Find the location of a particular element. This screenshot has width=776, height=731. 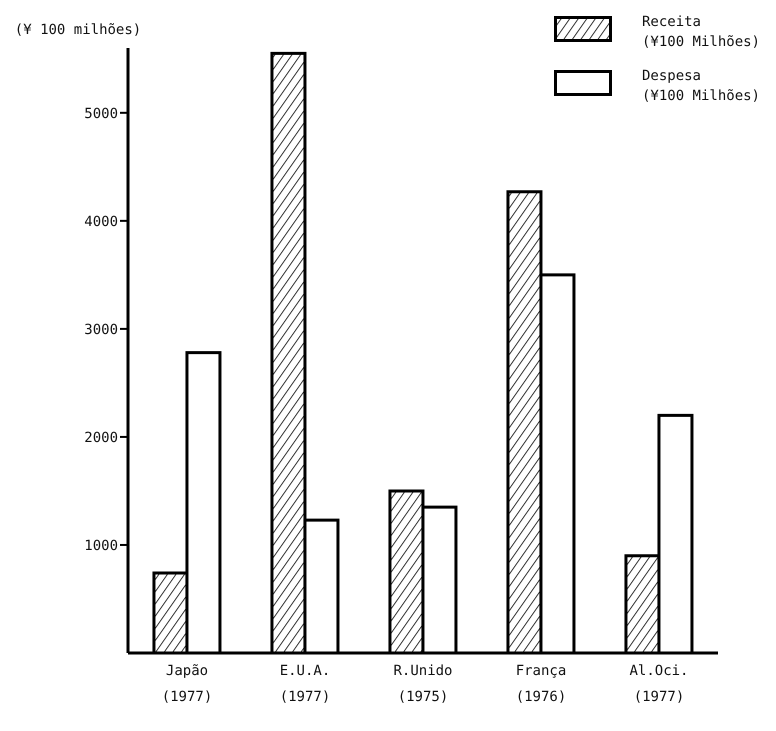

x-tick-label: Al.Oci. (1977) is located at coordinates (659, 684).